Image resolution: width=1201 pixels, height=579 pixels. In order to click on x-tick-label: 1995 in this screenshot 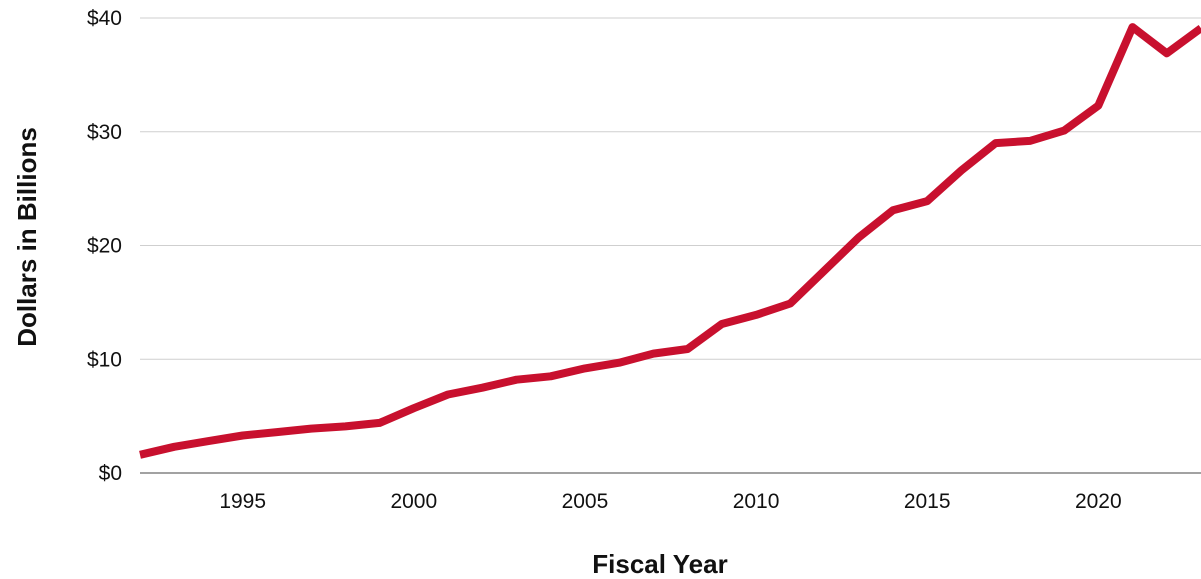, I will do `click(242, 501)`.